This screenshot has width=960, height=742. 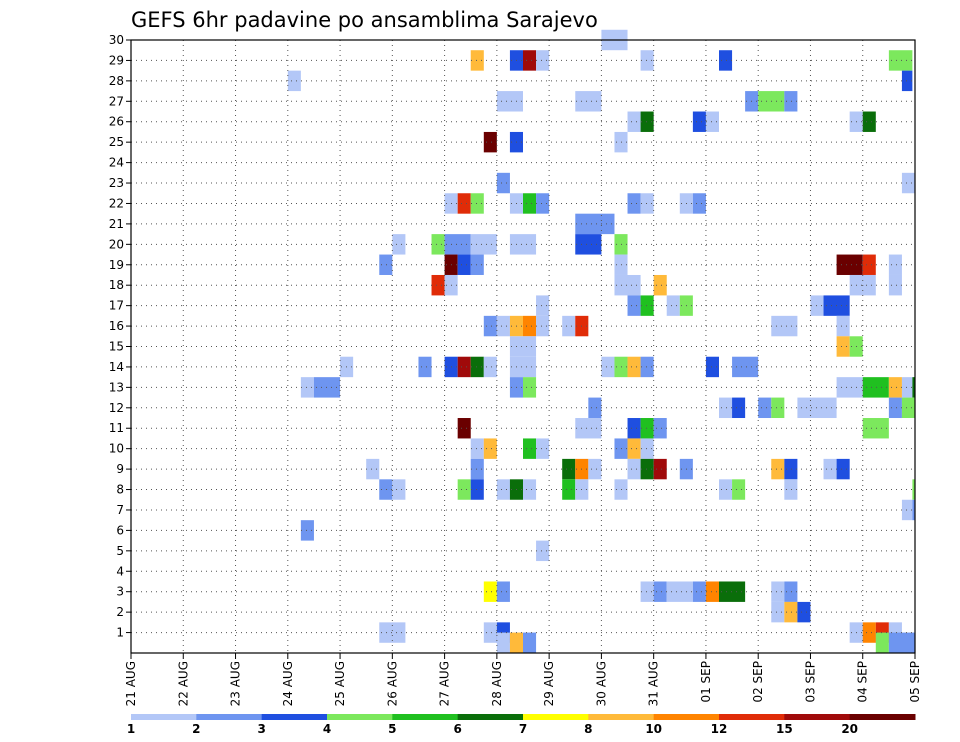 What do you see at coordinates (601, 683) in the screenshot?
I see `x-tick-label: 30 AUG` at bounding box center [601, 683].